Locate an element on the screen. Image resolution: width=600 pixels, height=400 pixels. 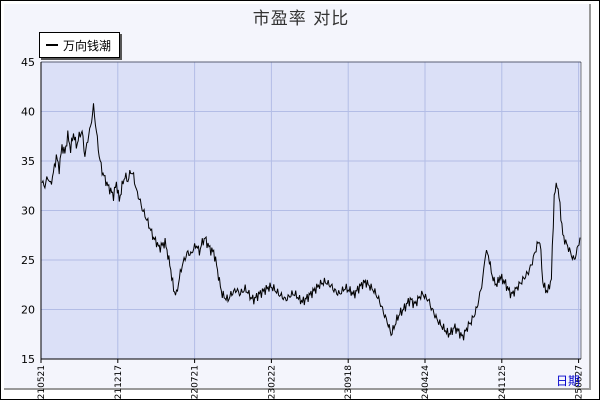
y-tick-label: 35 is located at coordinates (28, 161).